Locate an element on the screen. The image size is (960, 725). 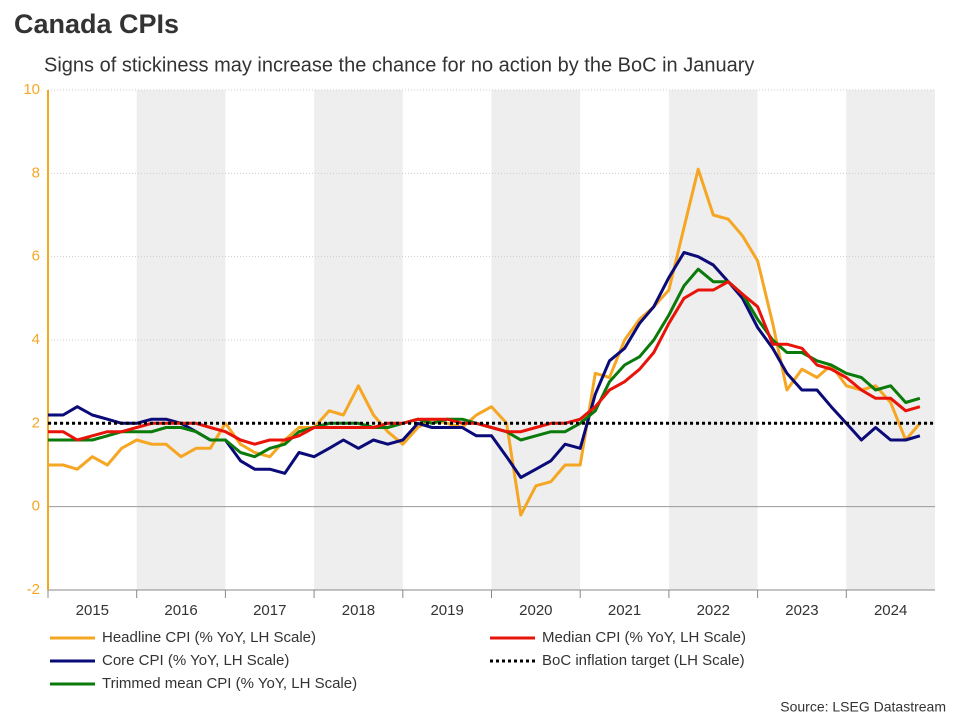
y-tick-label: 6 is located at coordinates (36, 256).